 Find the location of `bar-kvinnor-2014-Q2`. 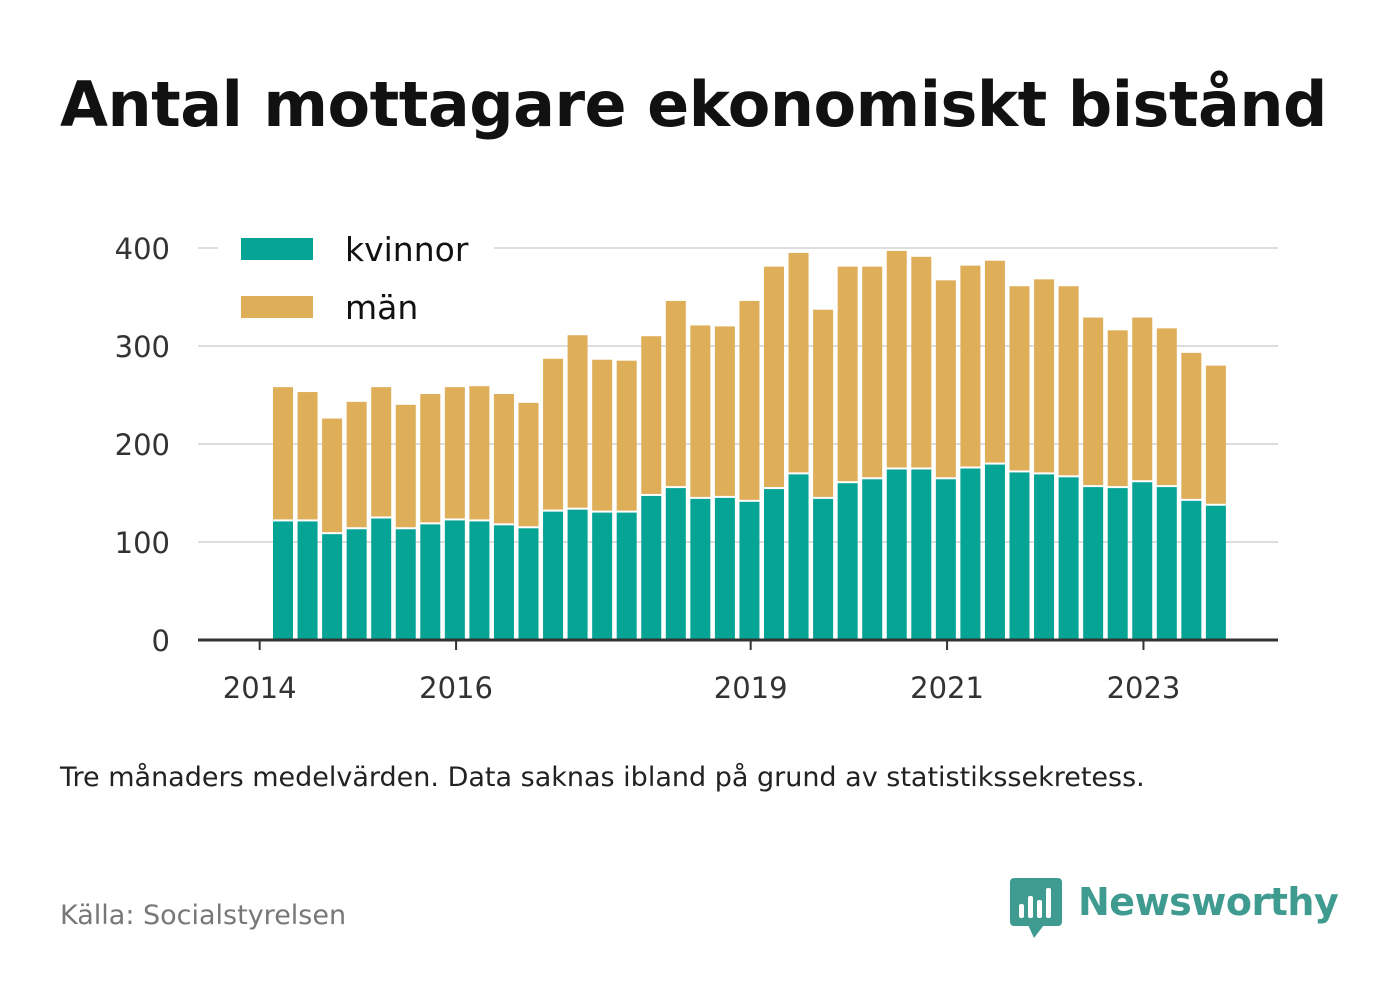

bar-kvinnor-2014-Q2 is located at coordinates (283, 580).